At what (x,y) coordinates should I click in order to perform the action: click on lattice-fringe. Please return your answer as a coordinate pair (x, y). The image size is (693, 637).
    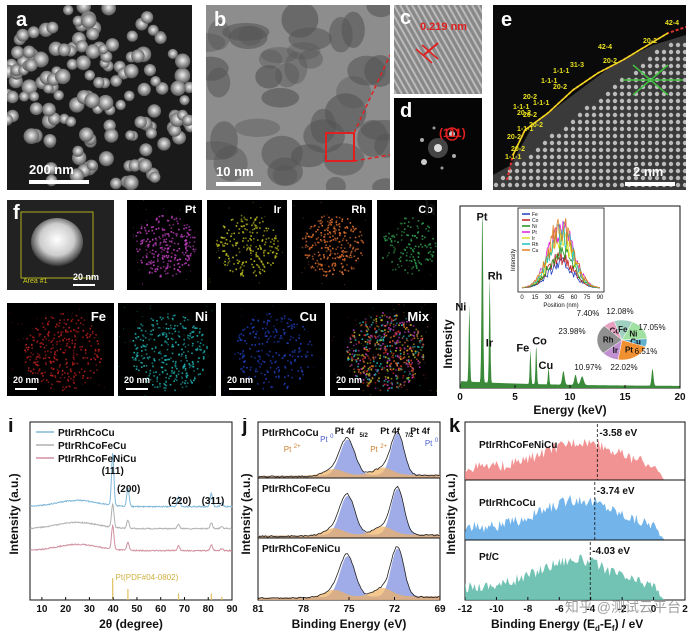
    Looking at the image, I should click on (407, 69).